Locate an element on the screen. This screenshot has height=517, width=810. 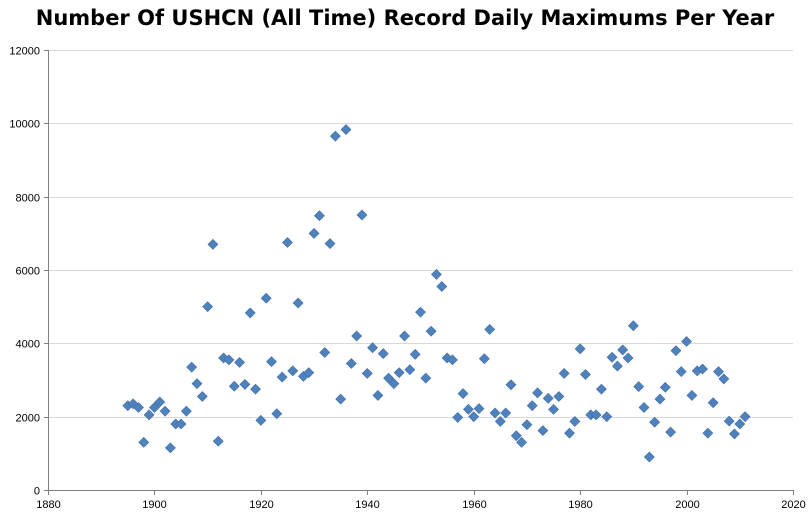
y-tick-label: 6000 is located at coordinates (28, 272).